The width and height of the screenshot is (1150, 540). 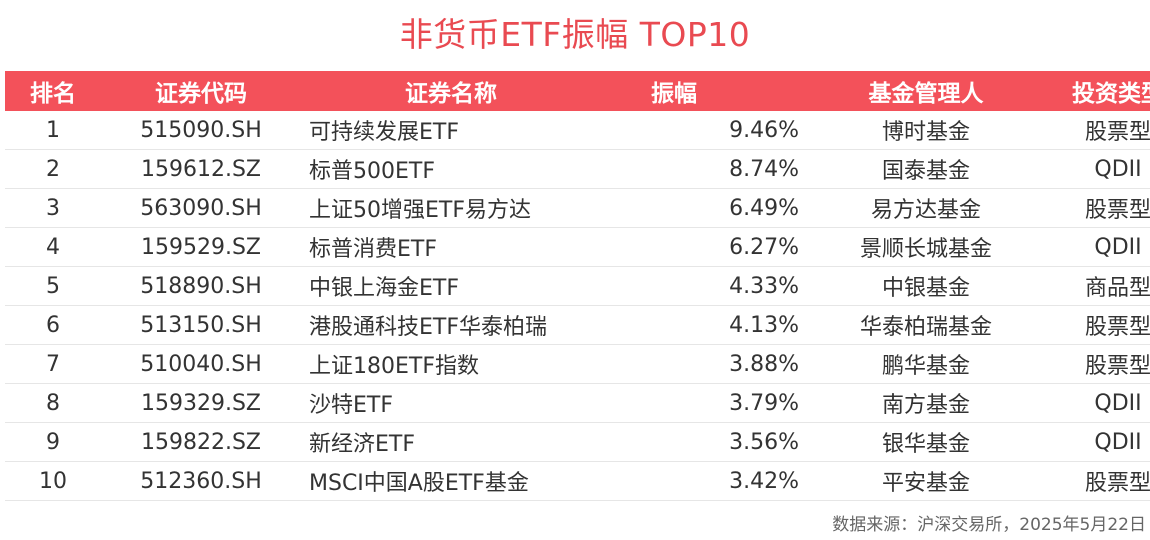 I want to click on cell-name: 可持续发展ETF, so click(x=451, y=130).